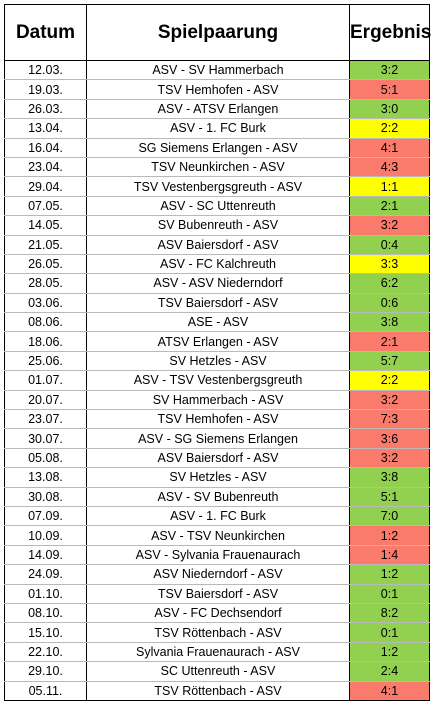 The width and height of the screenshot is (433, 705). I want to click on match-date: 24.09., so click(45, 574).